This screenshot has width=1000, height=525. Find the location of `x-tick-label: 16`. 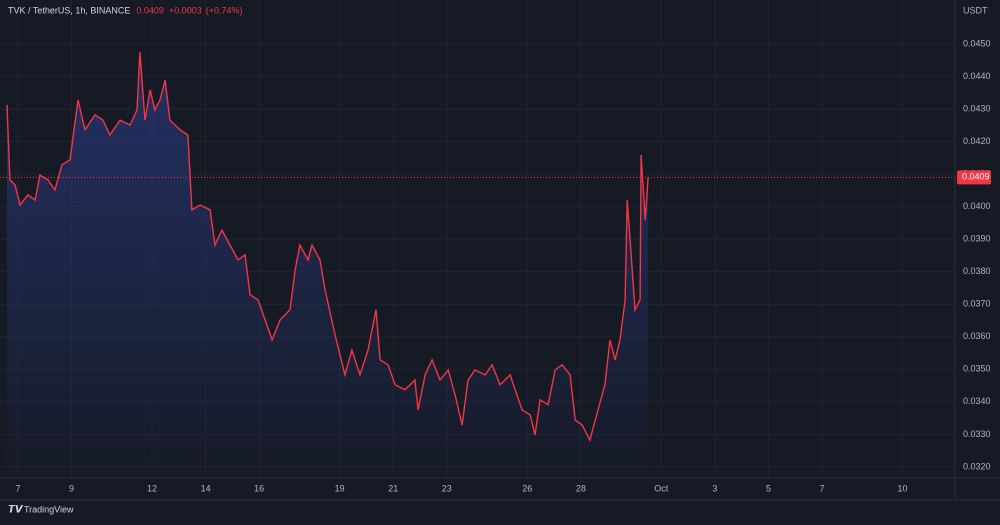

x-tick-label: 16 is located at coordinates (259, 488).